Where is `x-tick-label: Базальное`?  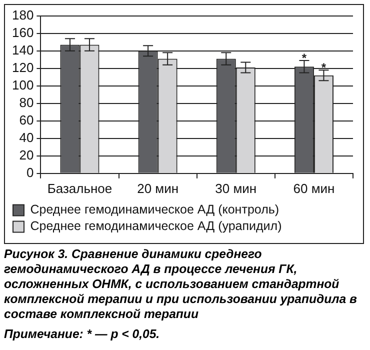
x-tick-label: Базальное is located at coordinates (79, 188).